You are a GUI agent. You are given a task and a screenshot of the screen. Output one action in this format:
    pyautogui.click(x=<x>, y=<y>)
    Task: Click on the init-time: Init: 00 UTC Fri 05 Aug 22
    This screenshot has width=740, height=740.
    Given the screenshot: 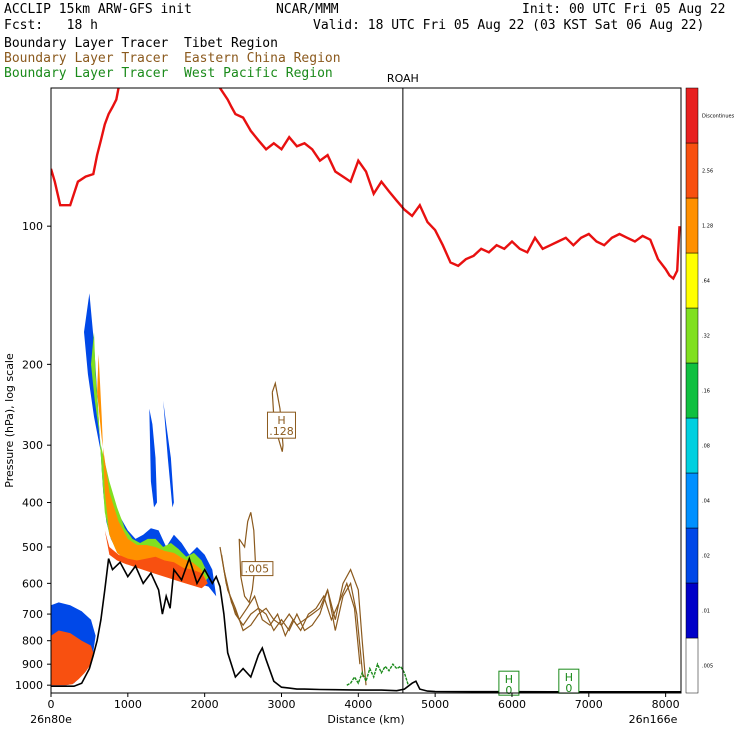 What is the action you would take?
    pyautogui.click(x=624, y=9)
    